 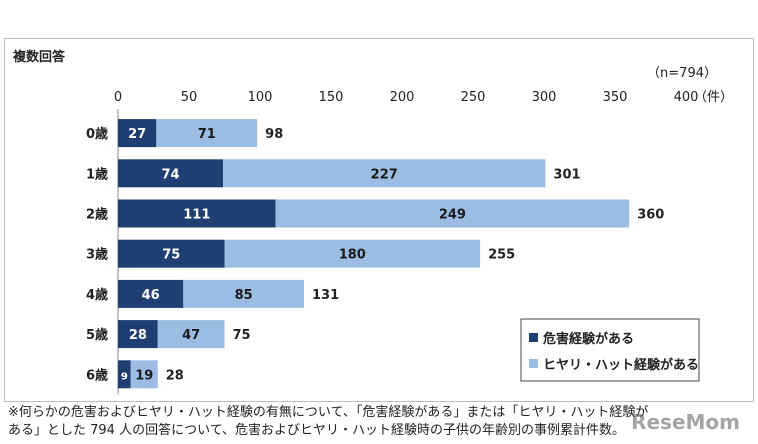 I want to click on x-tick-label-400: 400, so click(x=686, y=97).